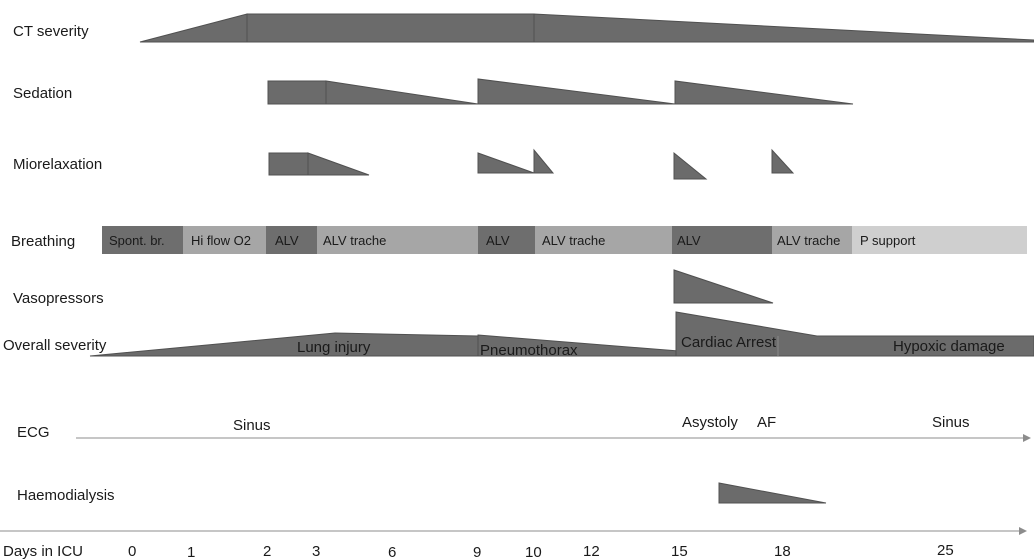 The height and width of the screenshot is (560, 1034). What do you see at coordinates (951, 422) in the screenshot?
I see `ecg-label-sinus-end: Sinus` at bounding box center [951, 422].